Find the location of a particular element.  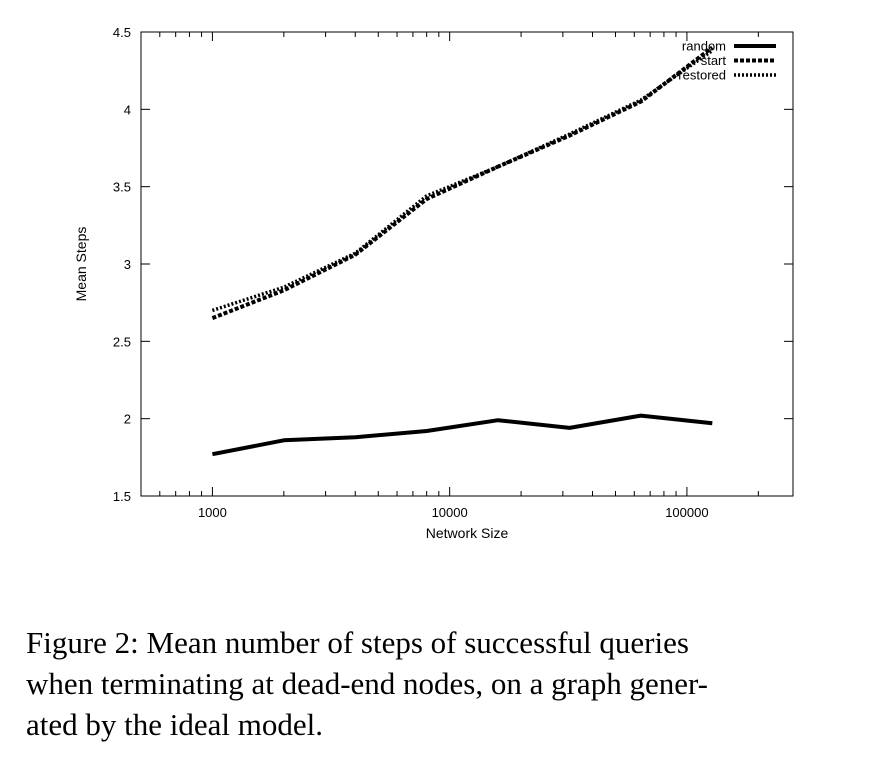

y-tick-label: 3 is located at coordinates (127, 264).